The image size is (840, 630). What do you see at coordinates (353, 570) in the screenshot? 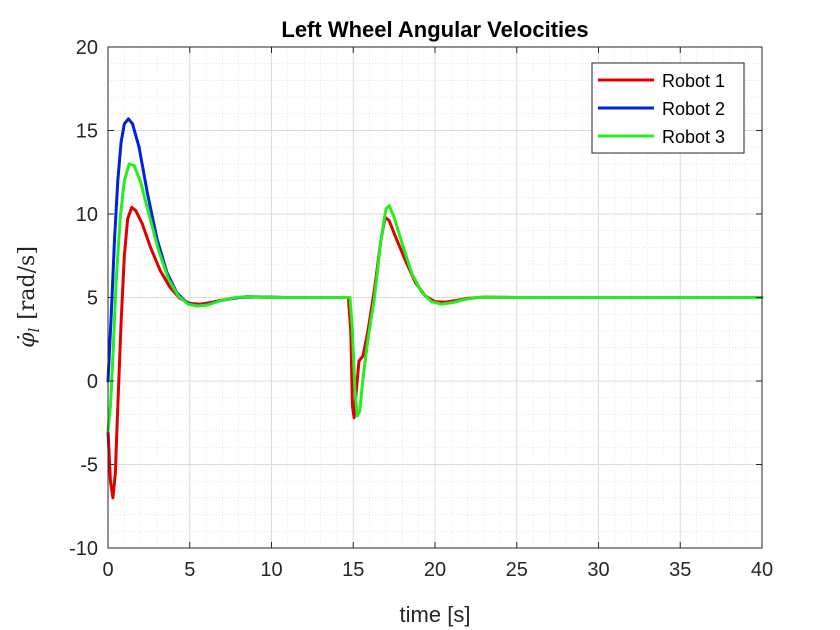
I see `x-tick-label: 15` at bounding box center [353, 570].